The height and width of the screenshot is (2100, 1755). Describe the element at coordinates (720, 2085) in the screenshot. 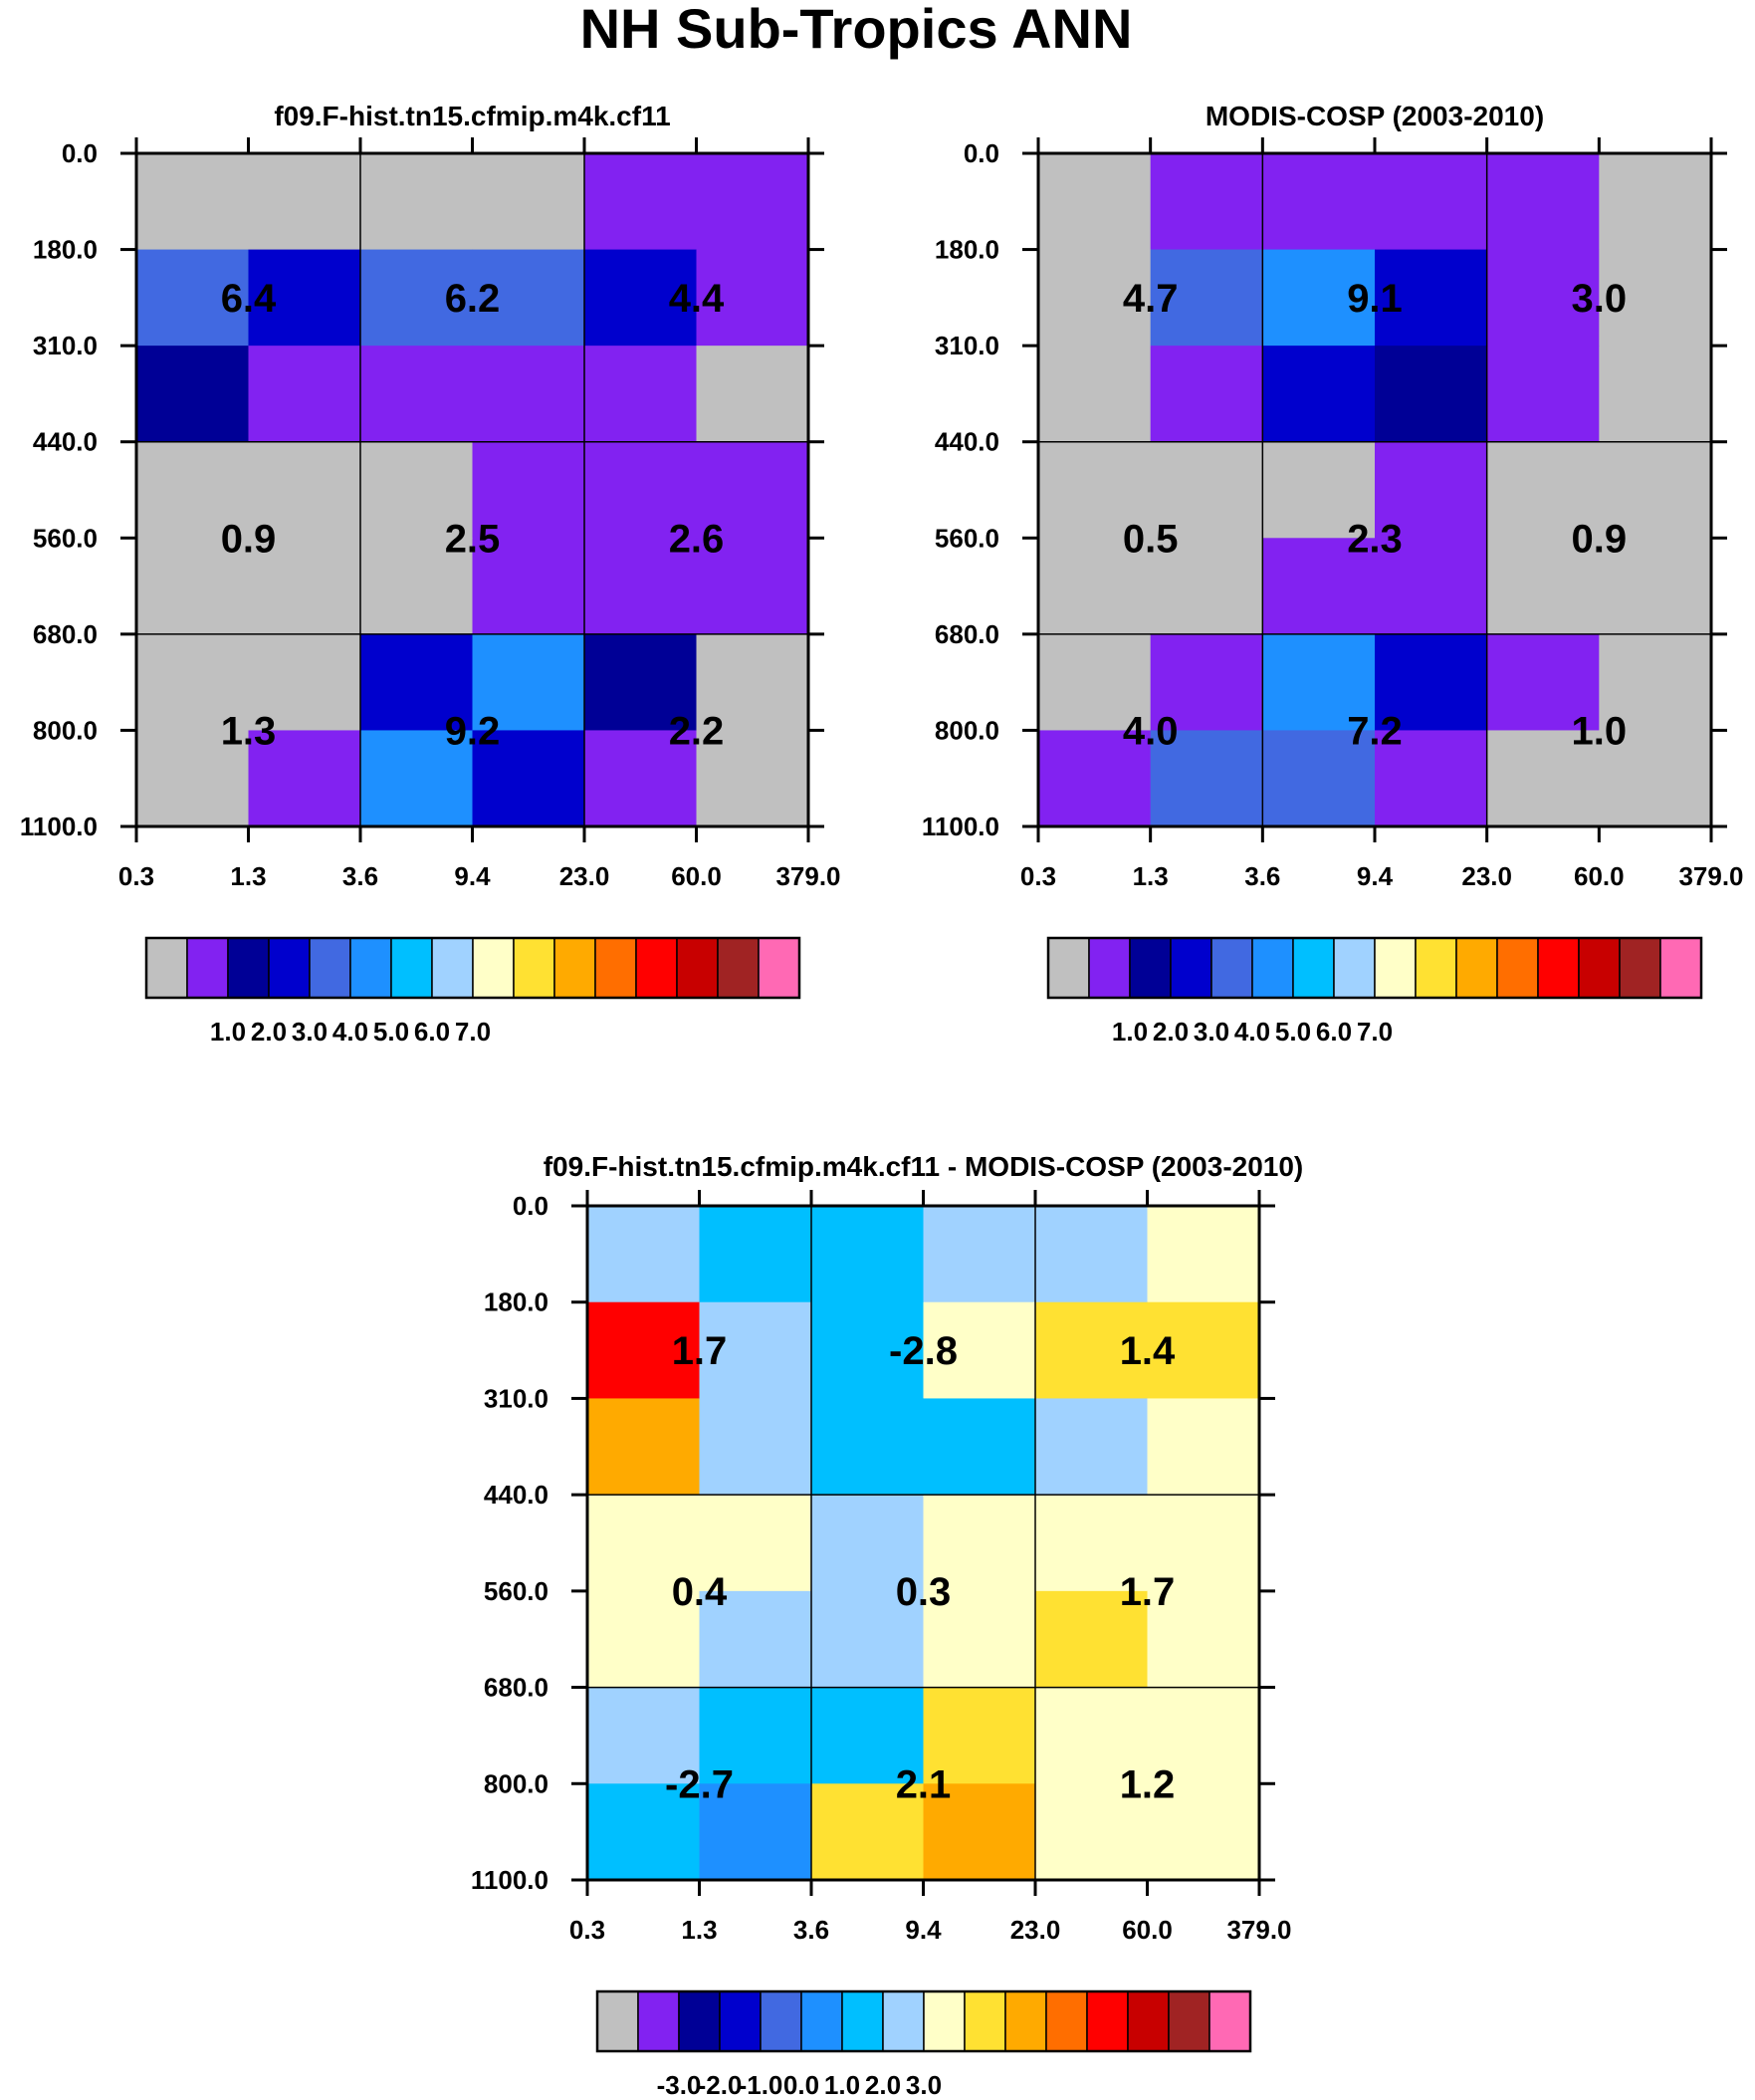

I see `colorbar-tick-label: -2.0` at that location.